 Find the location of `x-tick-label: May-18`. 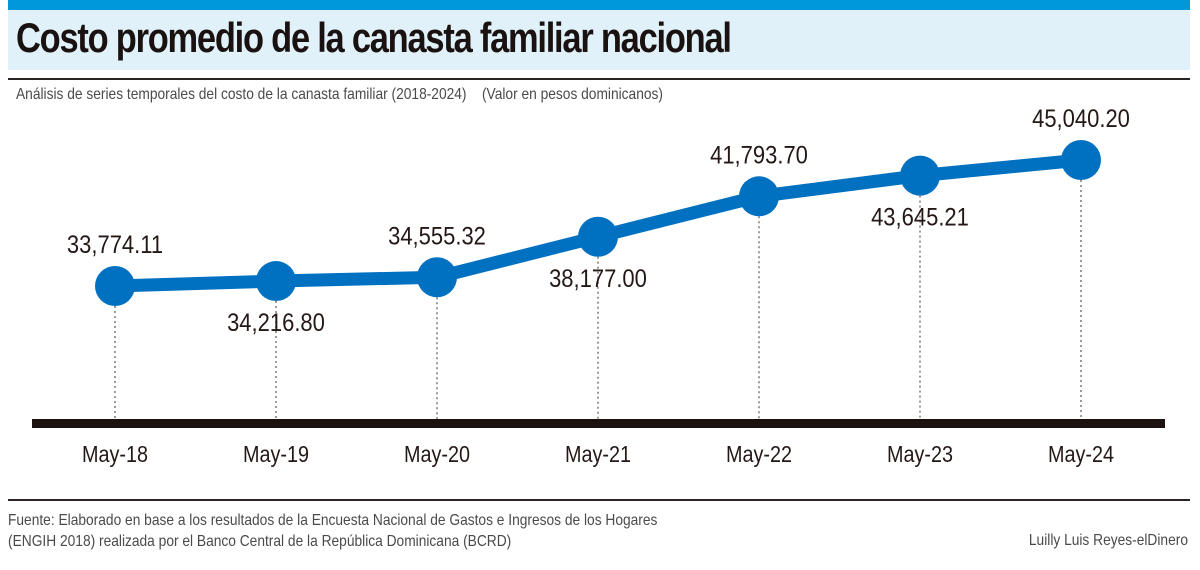

x-tick-label: May-18 is located at coordinates (115, 455).